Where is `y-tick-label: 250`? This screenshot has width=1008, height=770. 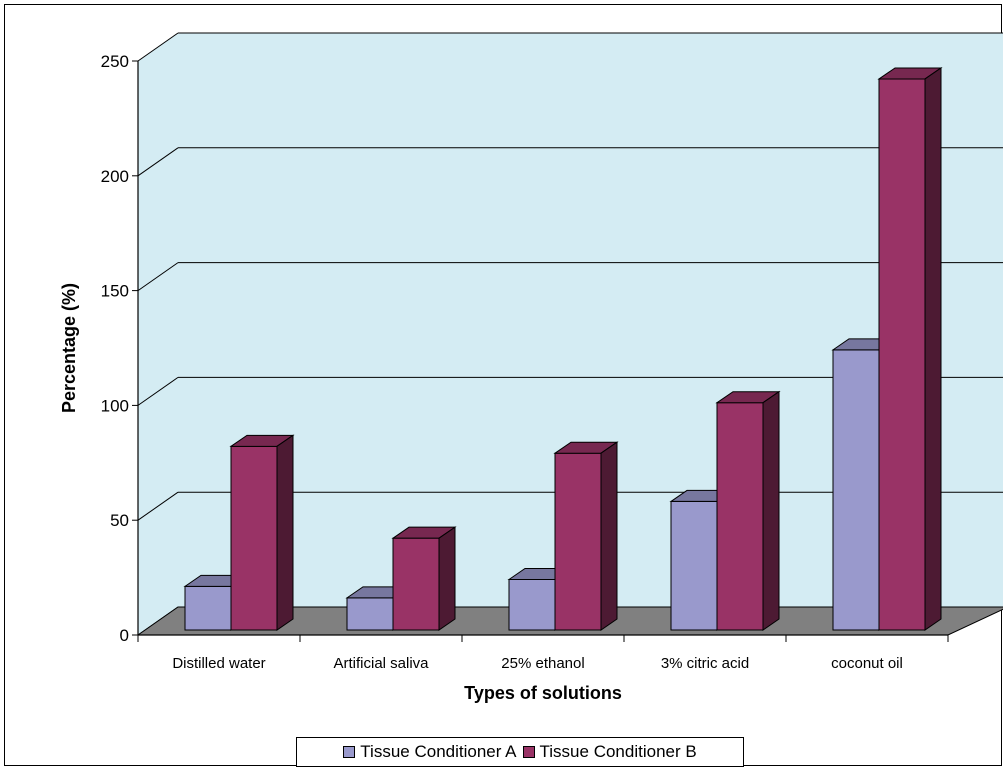 y-tick-label: 250 is located at coordinates (115, 61).